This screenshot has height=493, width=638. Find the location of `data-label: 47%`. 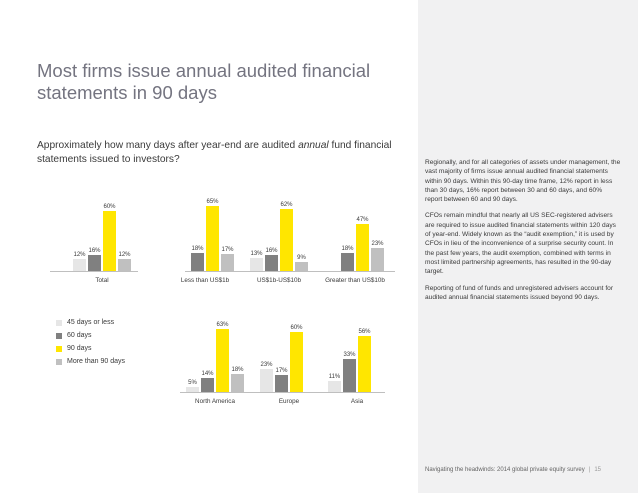

data-label: 47% is located at coordinates (362, 220).